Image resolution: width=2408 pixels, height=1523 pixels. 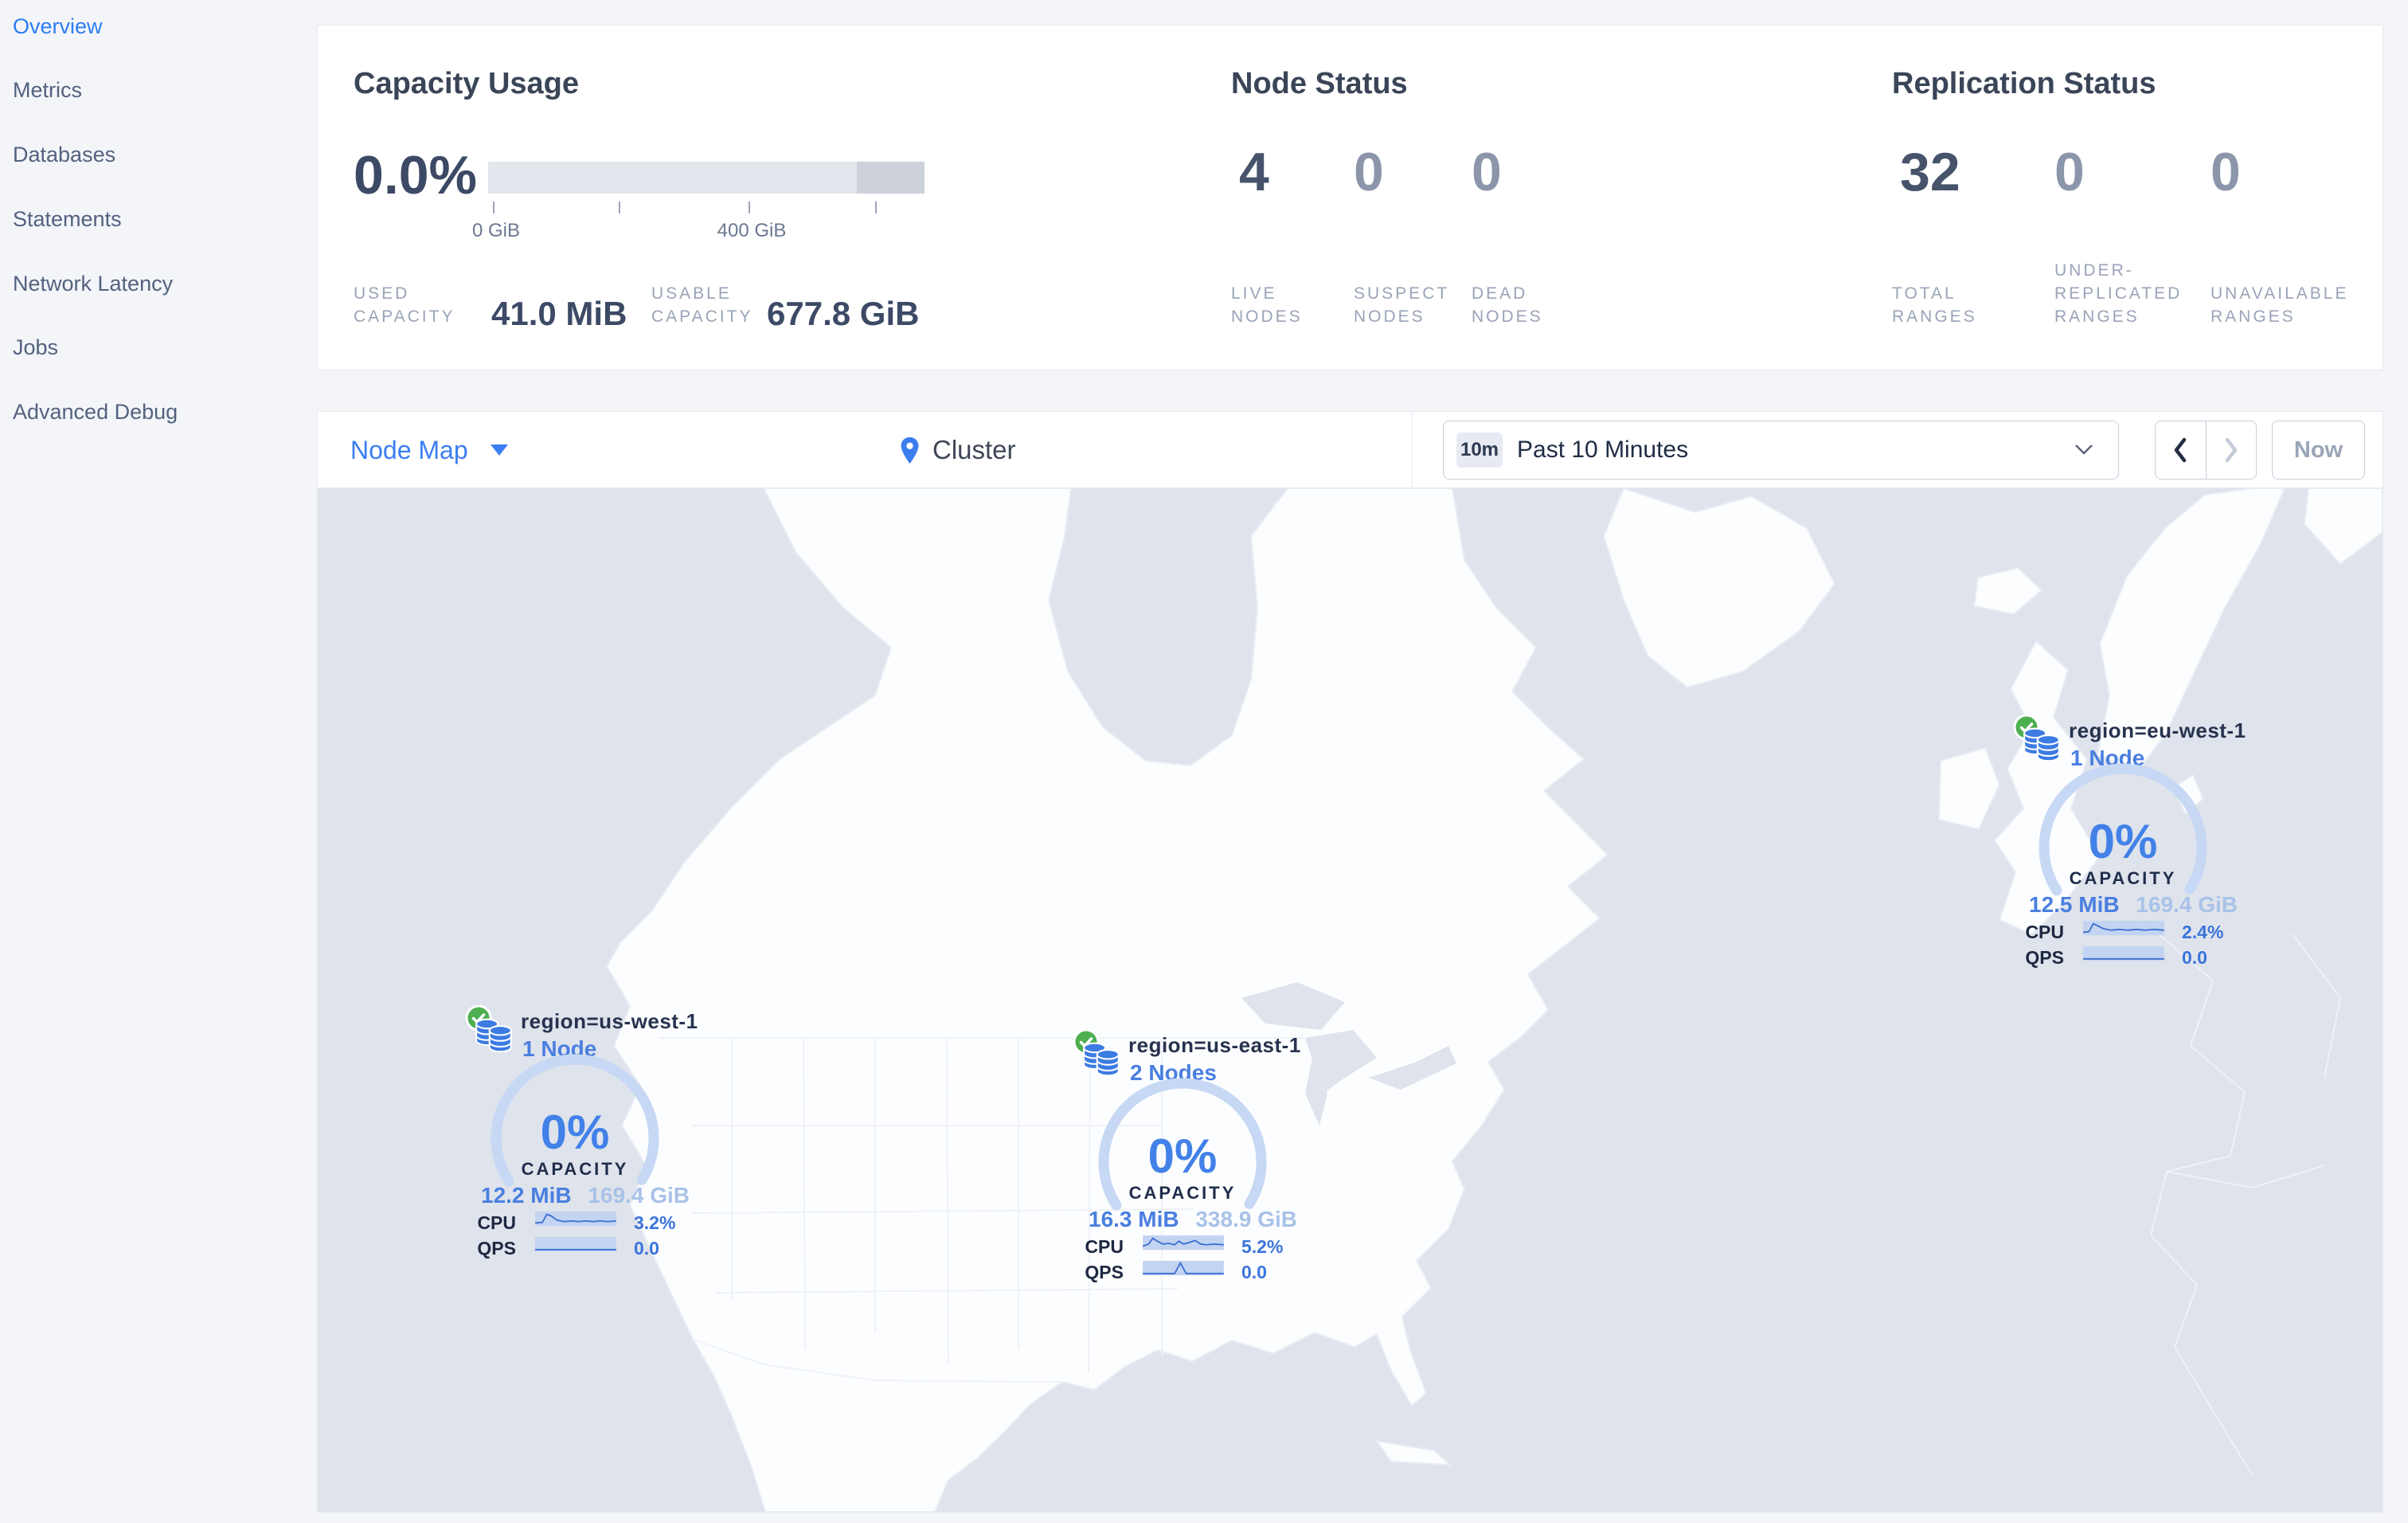 I want to click on usable-value: 338.9 GiB, so click(x=1246, y=1219).